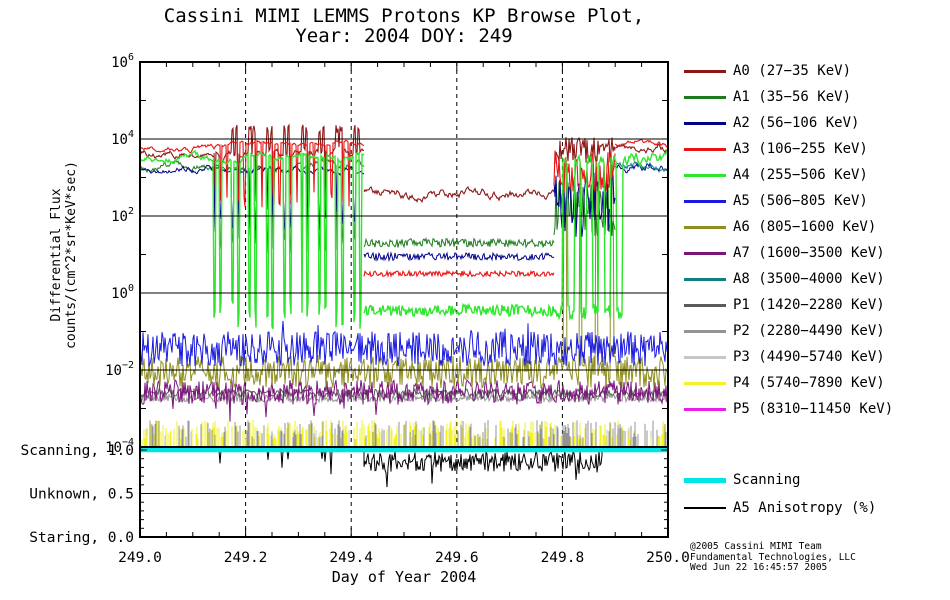 The width and height of the screenshot is (950, 600). I want to click on x-axis-label: Day of Year 2004, so click(404, 577).